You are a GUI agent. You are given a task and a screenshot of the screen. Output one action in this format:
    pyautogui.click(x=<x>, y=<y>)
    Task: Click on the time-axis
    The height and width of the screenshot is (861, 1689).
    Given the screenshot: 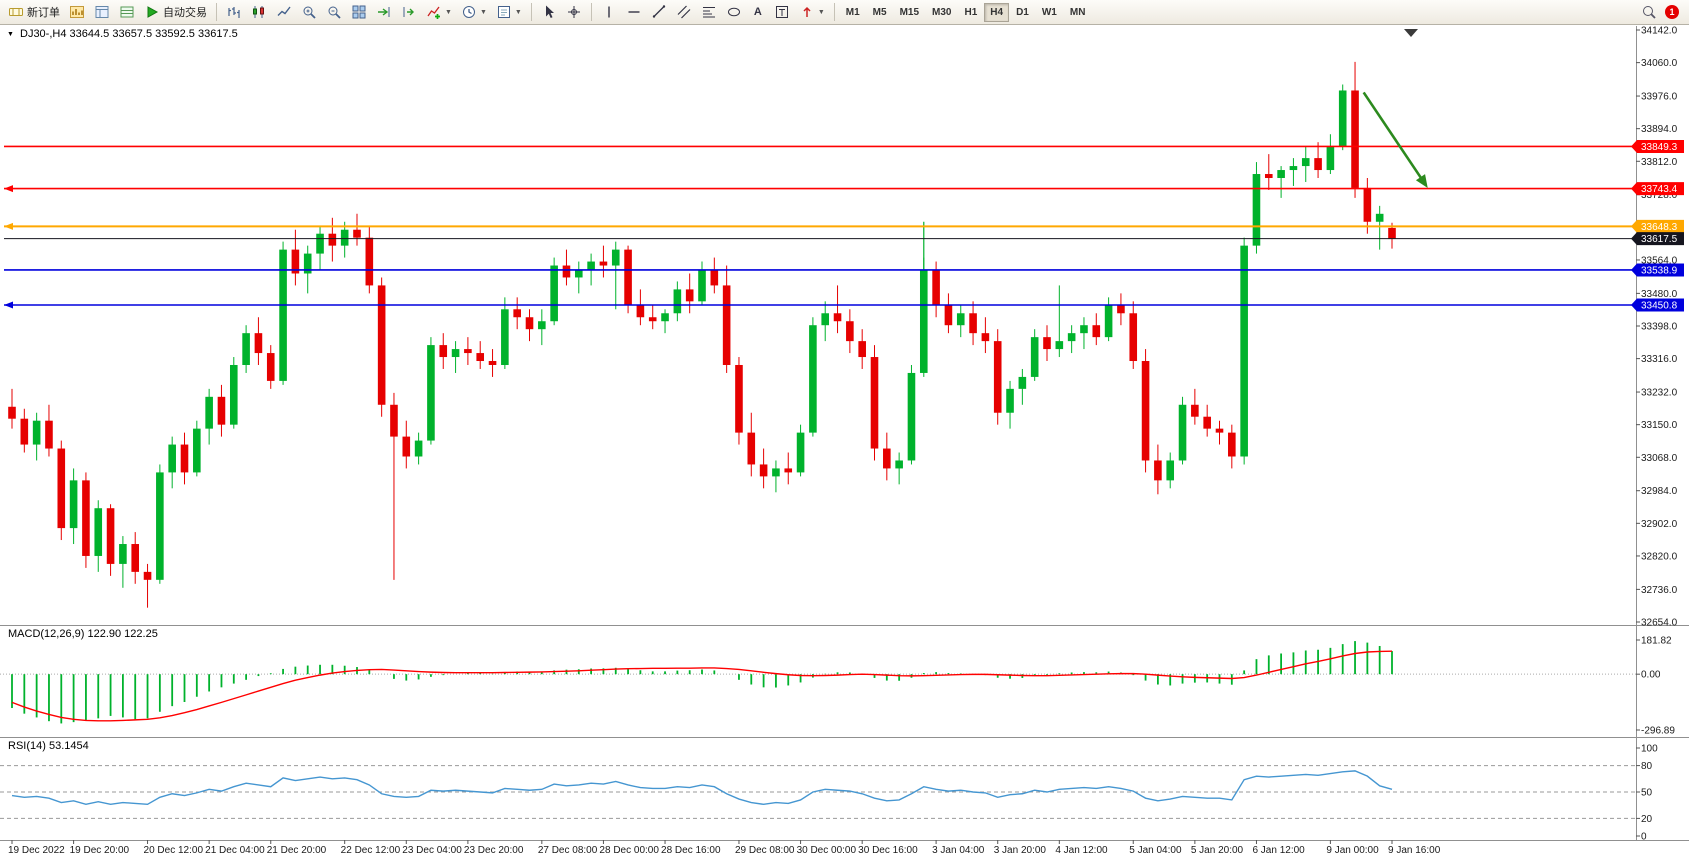 What is the action you would take?
    pyautogui.click(x=702, y=842)
    